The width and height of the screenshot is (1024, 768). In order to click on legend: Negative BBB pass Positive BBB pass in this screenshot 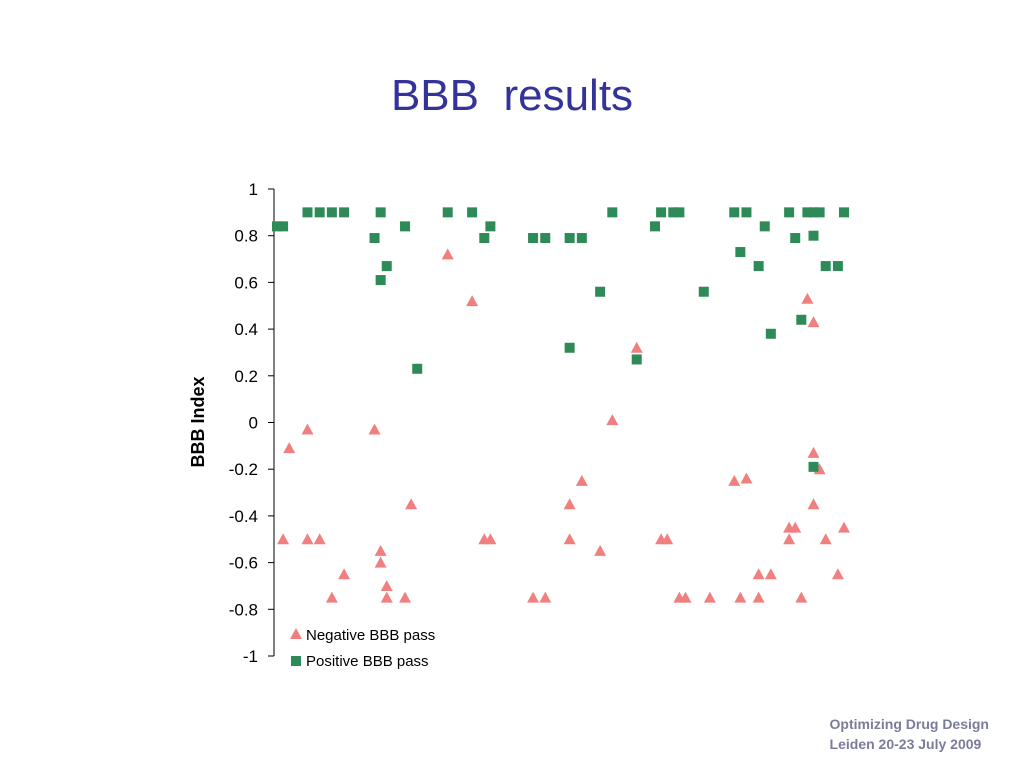, I will do `click(362, 648)`.